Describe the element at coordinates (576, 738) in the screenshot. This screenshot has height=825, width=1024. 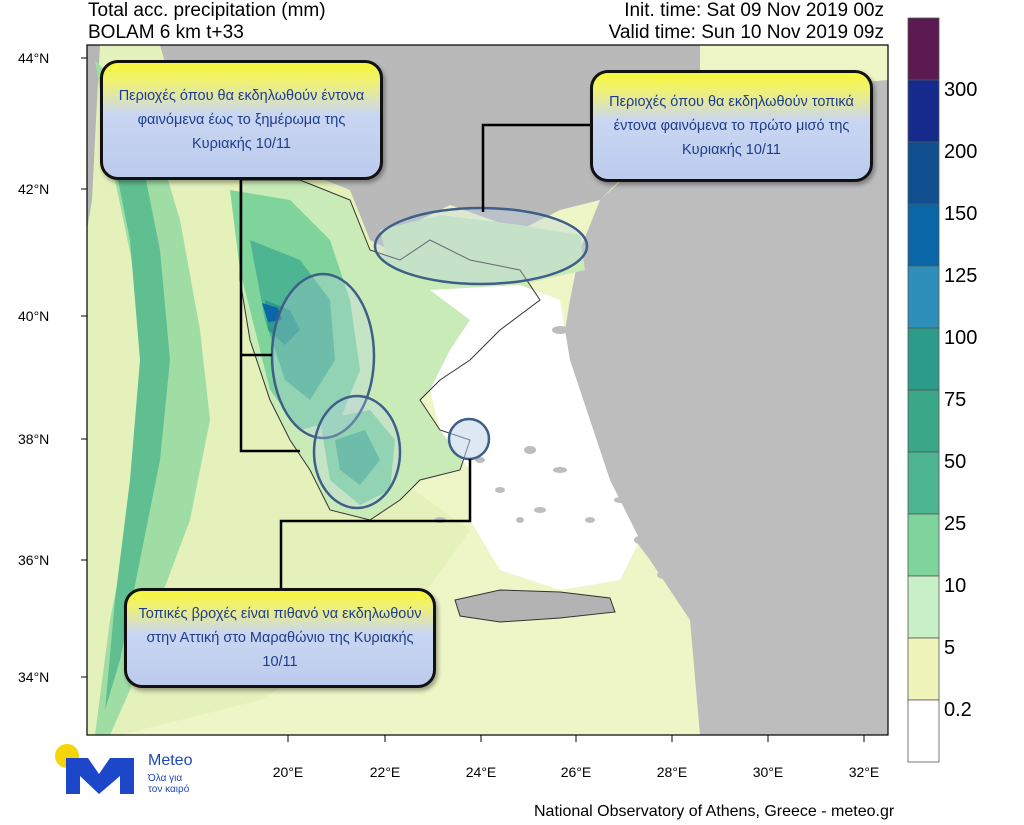
I see `lon-ticks` at that location.